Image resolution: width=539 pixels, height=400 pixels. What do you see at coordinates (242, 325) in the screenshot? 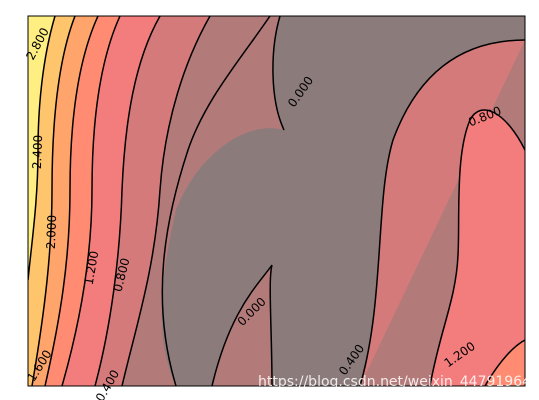
I see `contour-line-0p0-notch-bottom` at bounding box center [242, 325].